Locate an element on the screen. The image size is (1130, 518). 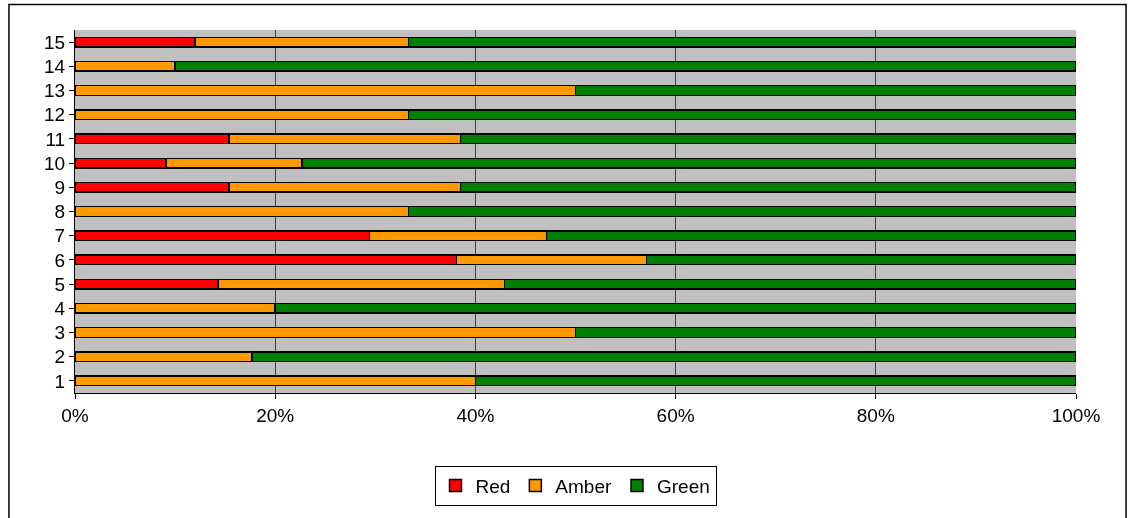
y-tick-label: 12 is located at coordinates (55, 115).